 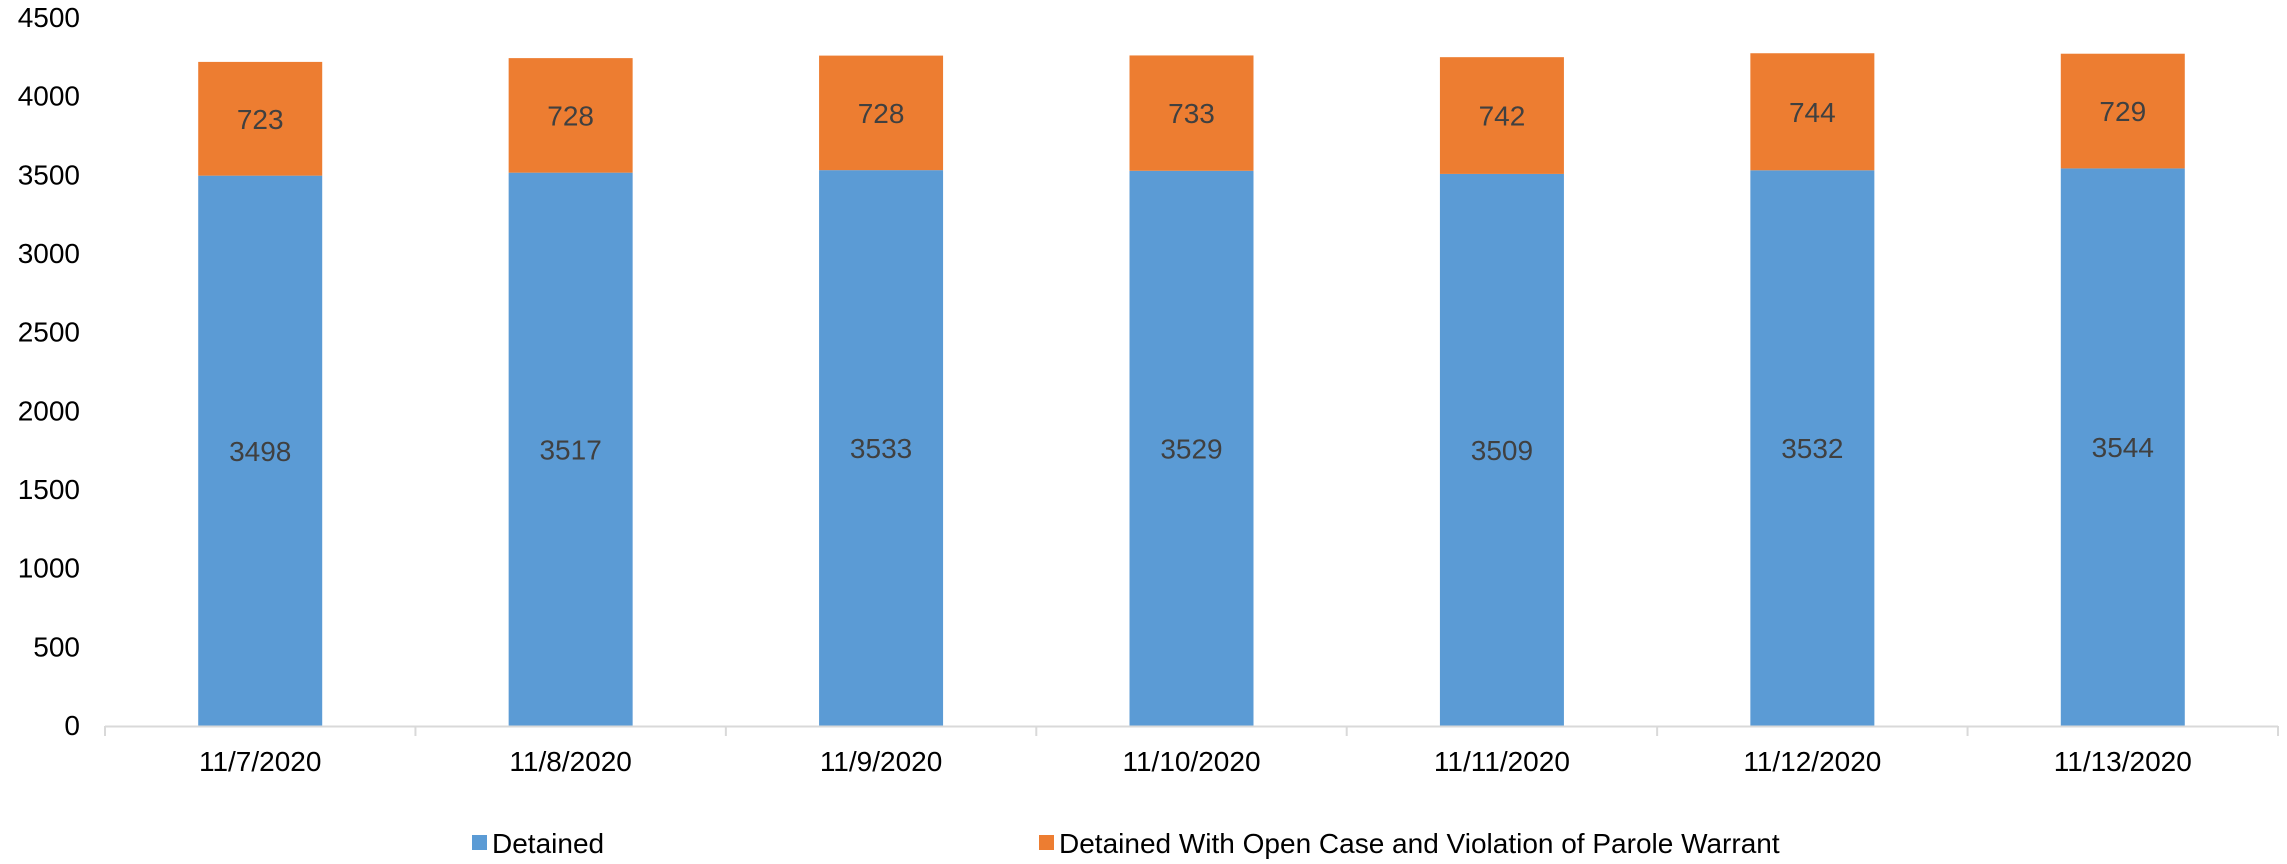 What do you see at coordinates (72, 725) in the screenshot?
I see `y-tick-label: 0` at bounding box center [72, 725].